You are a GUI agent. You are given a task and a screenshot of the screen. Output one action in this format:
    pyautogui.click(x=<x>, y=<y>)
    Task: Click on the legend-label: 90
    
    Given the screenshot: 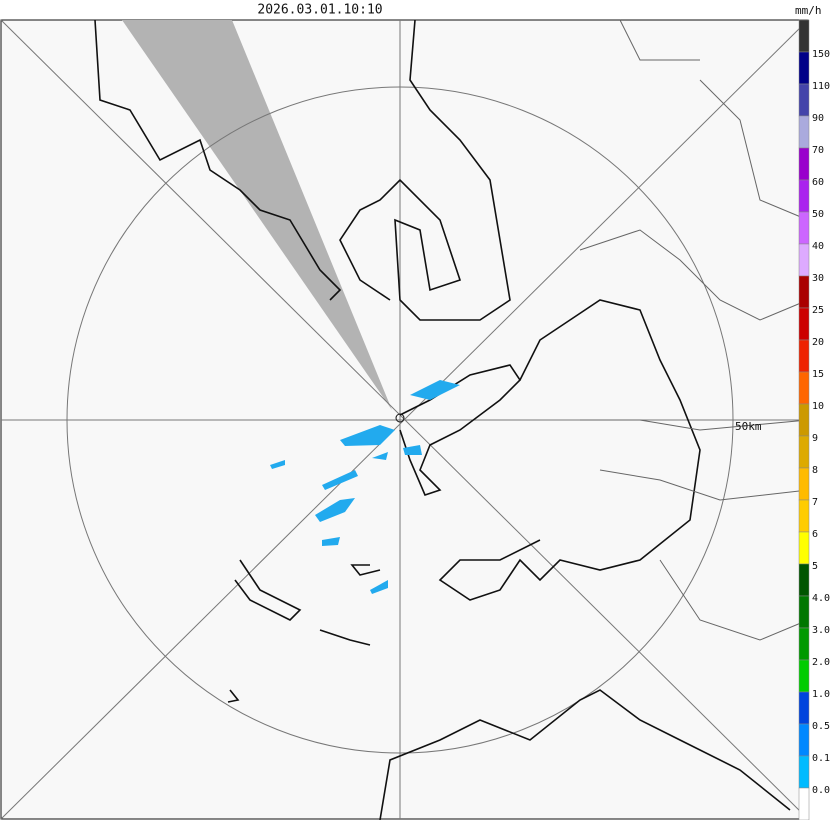 What is the action you would take?
    pyautogui.click(x=818, y=118)
    